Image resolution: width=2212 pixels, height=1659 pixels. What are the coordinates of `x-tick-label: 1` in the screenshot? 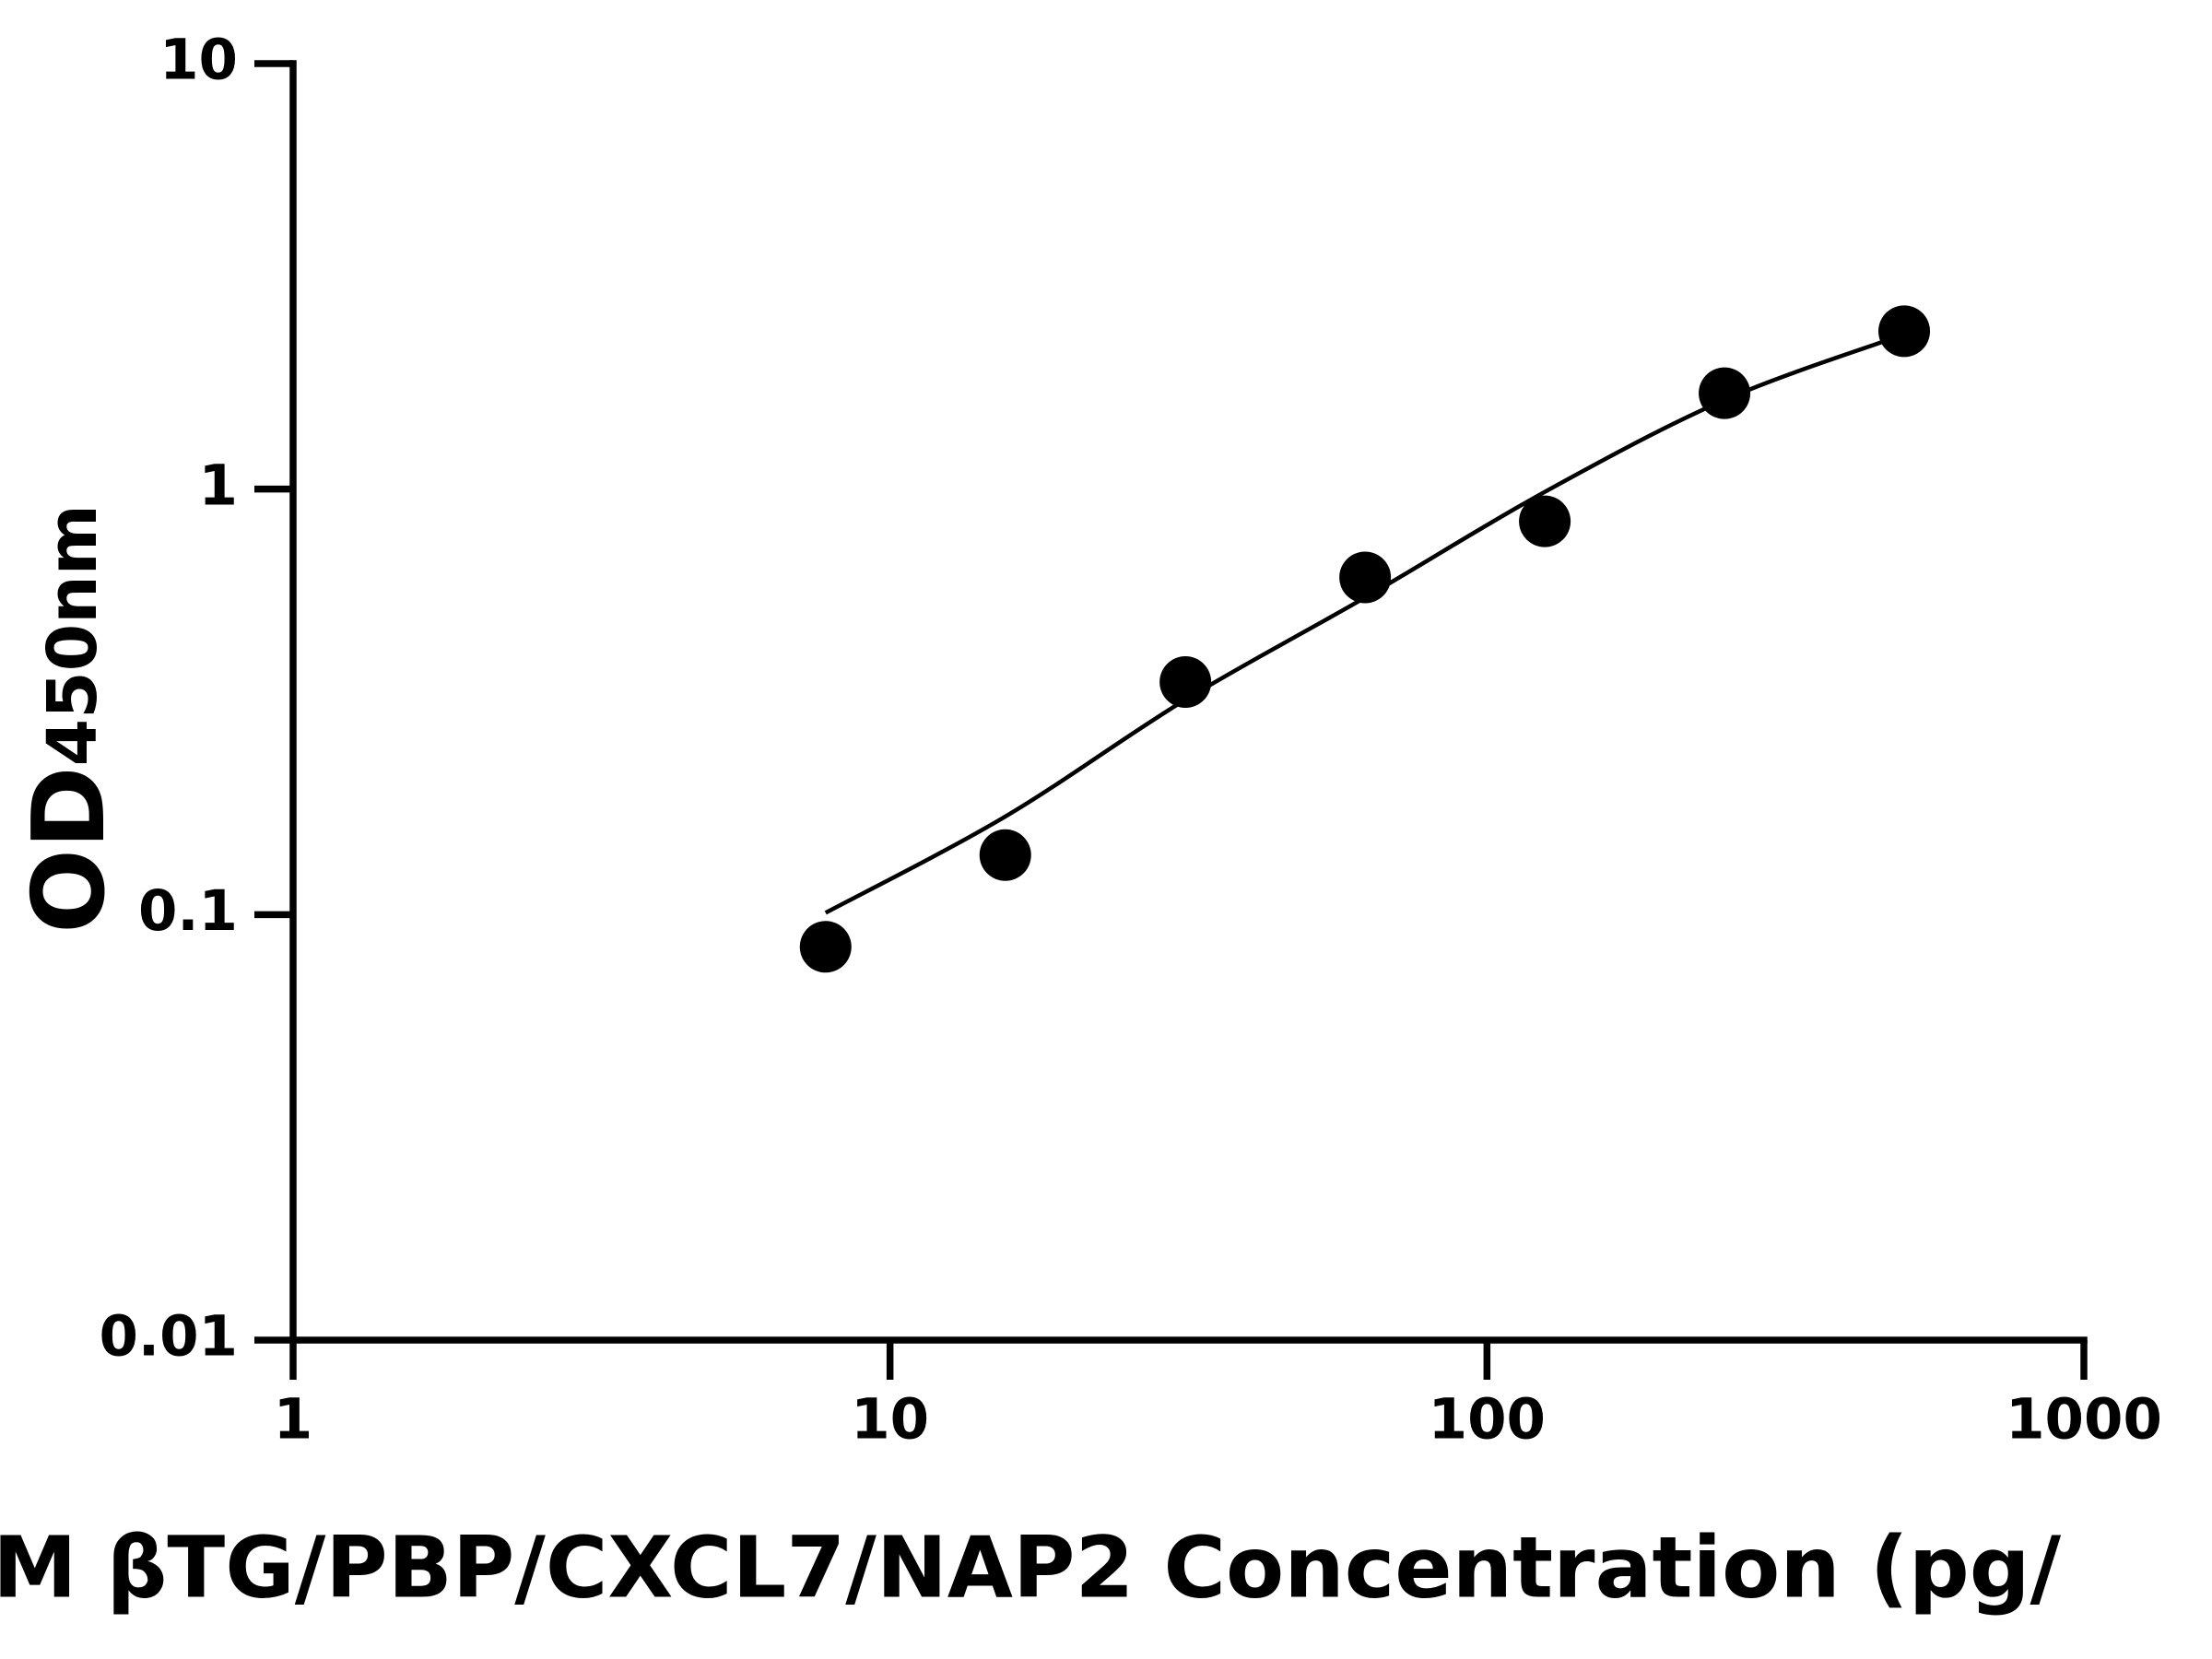 It's located at (293, 1420).